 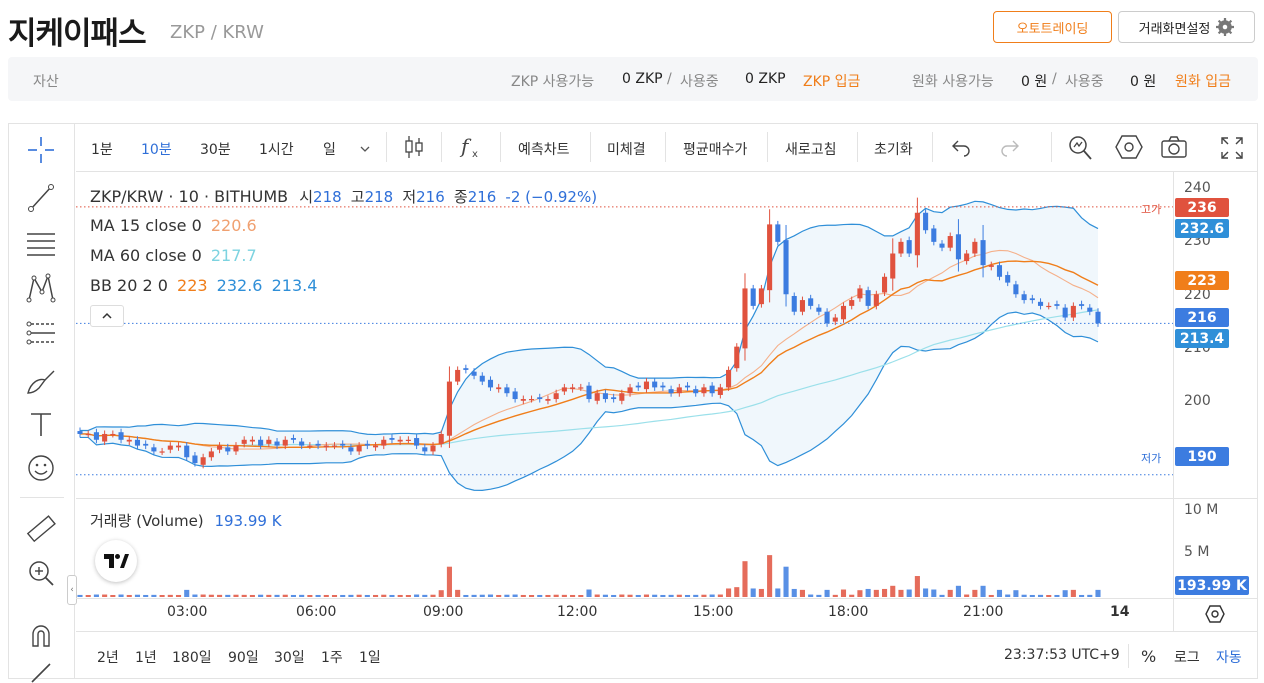 I want to click on zkp-deposit-link: ZKP 입금, so click(x=832, y=82).